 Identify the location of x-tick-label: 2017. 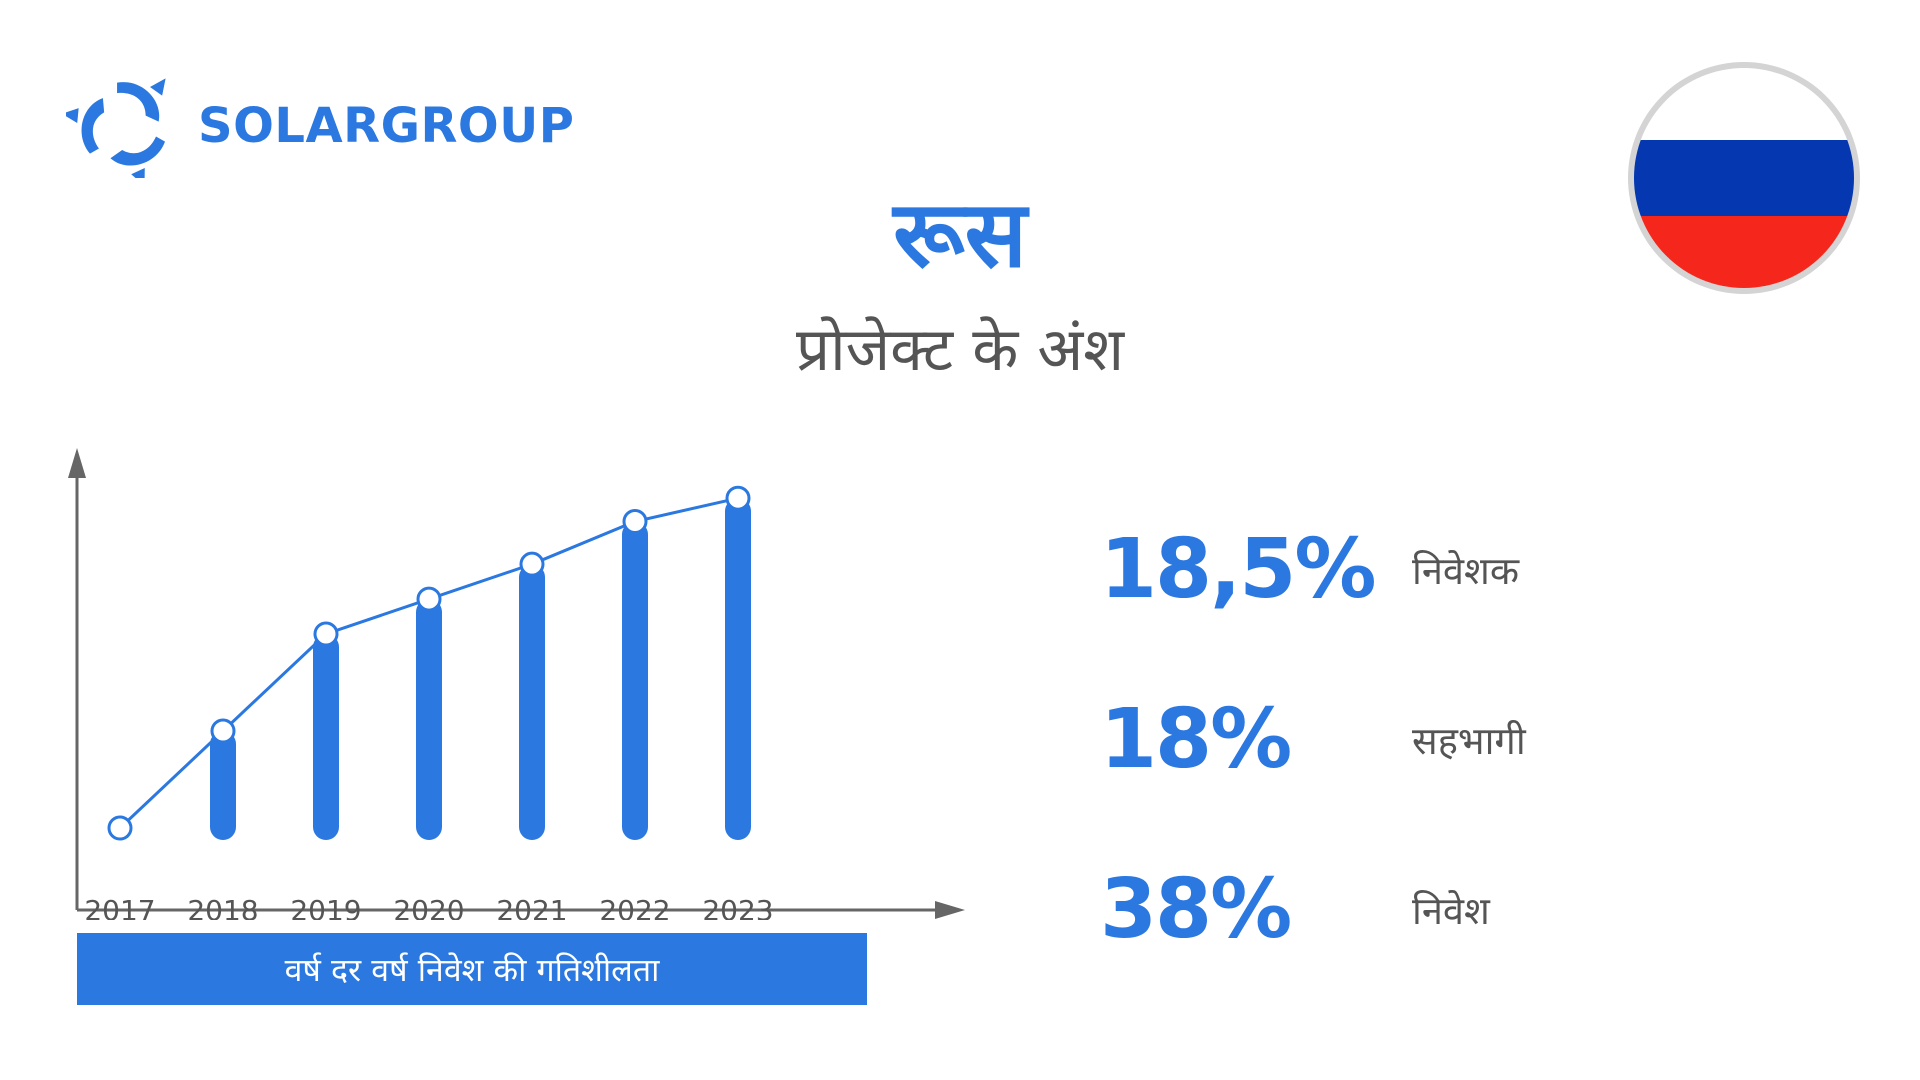
(119, 907).